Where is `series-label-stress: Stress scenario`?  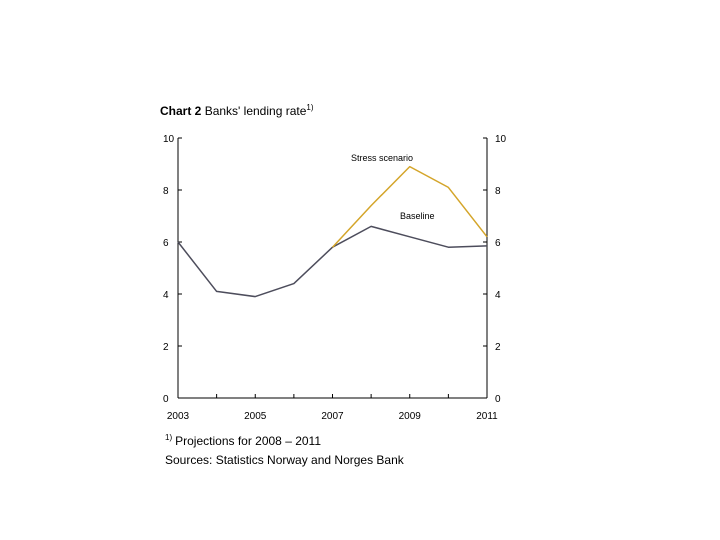
series-label-stress: Stress scenario is located at coordinates (382, 158).